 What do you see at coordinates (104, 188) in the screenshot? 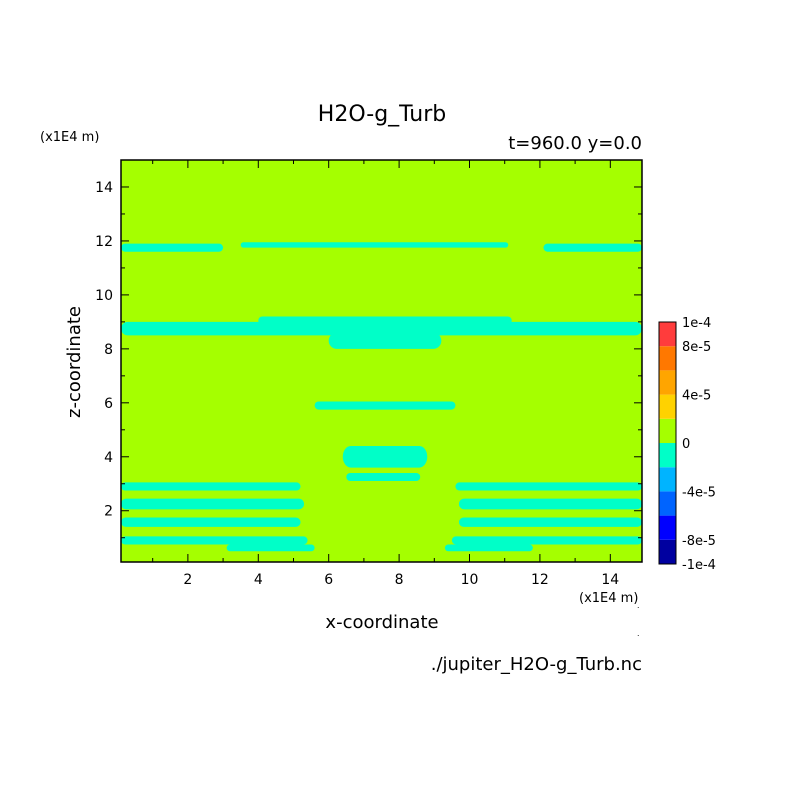
I see `y-tick-label: 14` at bounding box center [104, 188].